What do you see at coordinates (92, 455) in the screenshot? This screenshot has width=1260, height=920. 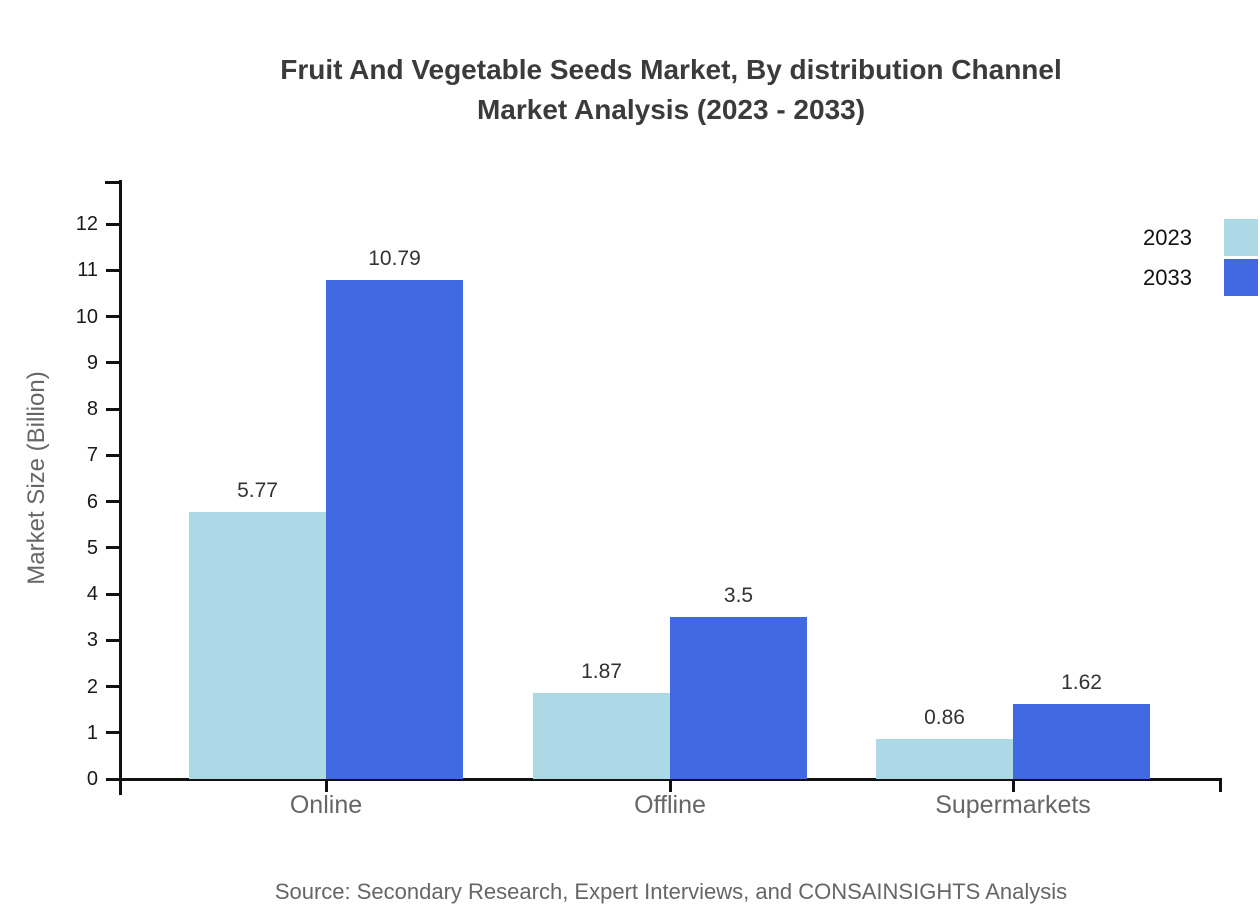 I see `y-tick-label: 7` at bounding box center [92, 455].